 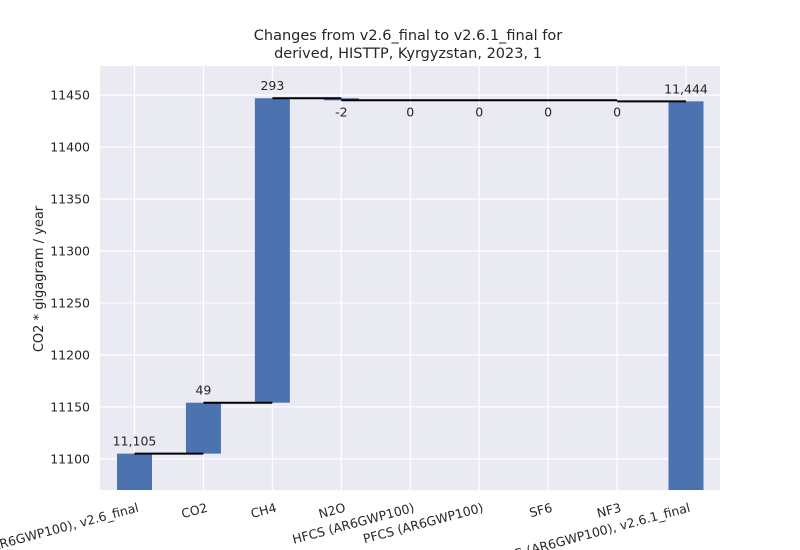 What do you see at coordinates (609, 510) in the screenshot?
I see `x-tick-label: NF3` at bounding box center [609, 510].